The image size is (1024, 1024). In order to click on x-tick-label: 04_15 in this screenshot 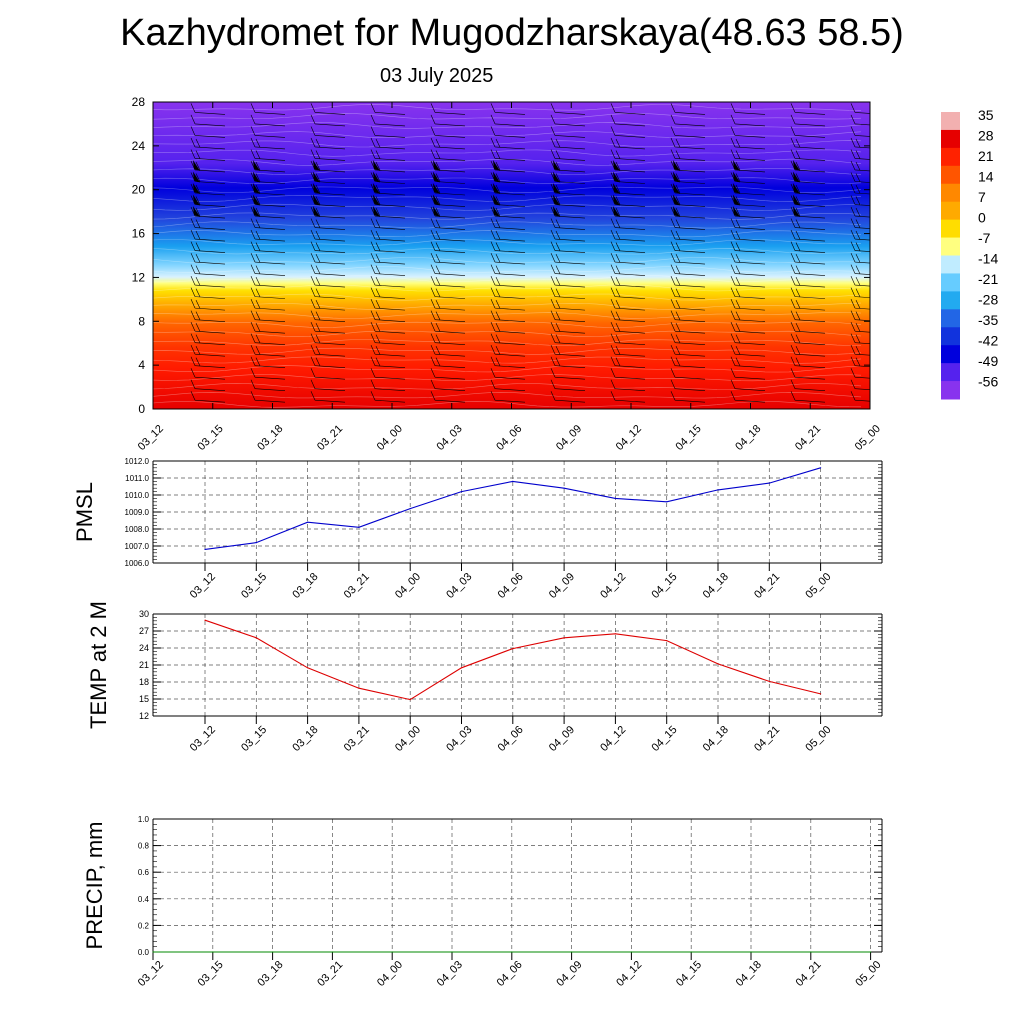, I will do `click(665, 739)`.